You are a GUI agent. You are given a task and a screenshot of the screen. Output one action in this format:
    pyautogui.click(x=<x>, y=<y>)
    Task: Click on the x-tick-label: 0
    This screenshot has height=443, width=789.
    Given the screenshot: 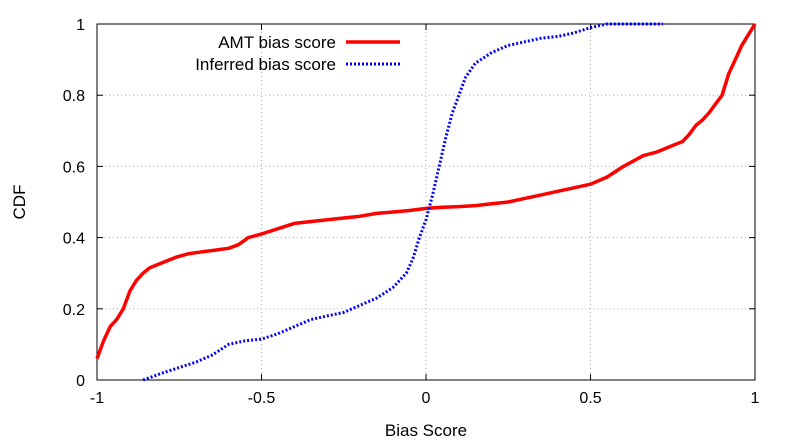 What is the action you would take?
    pyautogui.click(x=426, y=398)
    